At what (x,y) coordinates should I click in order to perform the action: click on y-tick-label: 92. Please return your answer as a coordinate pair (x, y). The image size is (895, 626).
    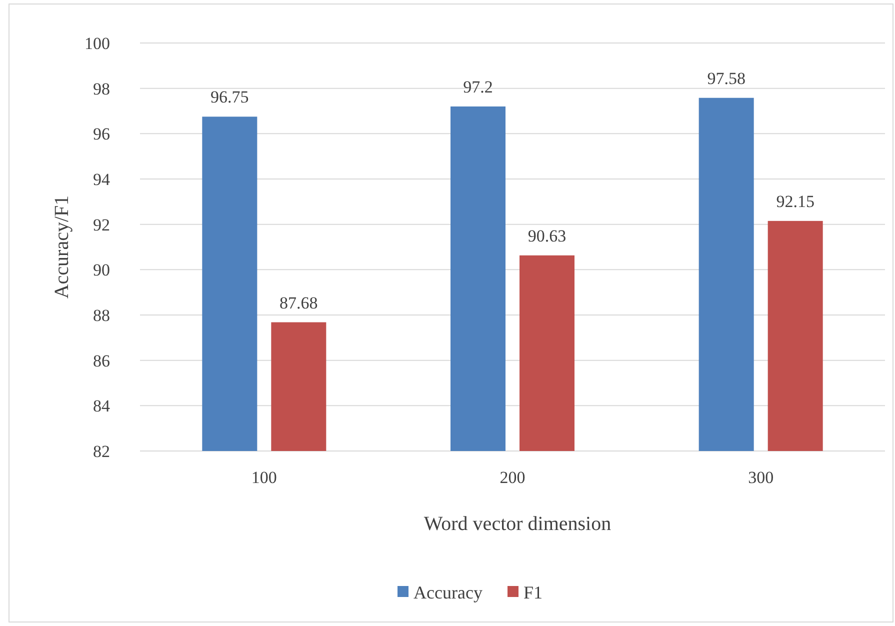
    Looking at the image, I should click on (101, 224).